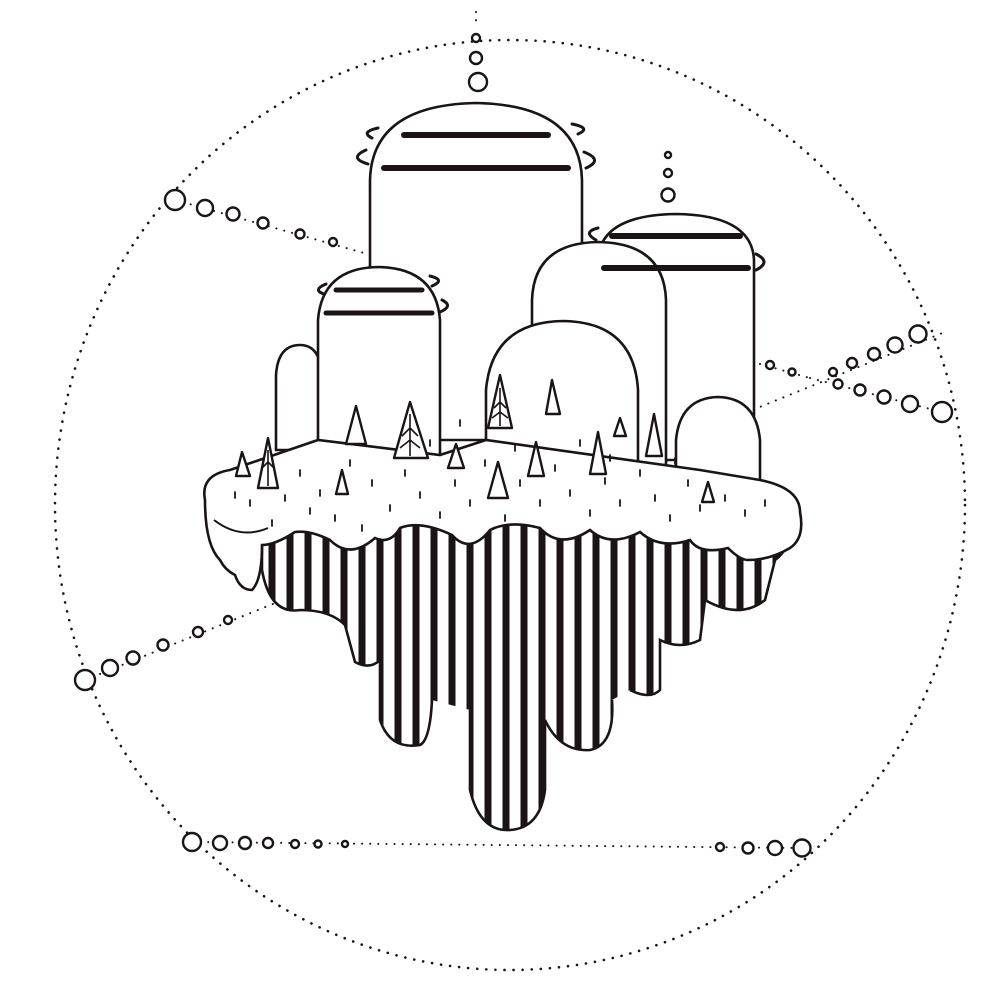 The height and width of the screenshot is (1000, 1000). What do you see at coordinates (541, 219) in the screenshot?
I see `dome-rings` at bounding box center [541, 219].